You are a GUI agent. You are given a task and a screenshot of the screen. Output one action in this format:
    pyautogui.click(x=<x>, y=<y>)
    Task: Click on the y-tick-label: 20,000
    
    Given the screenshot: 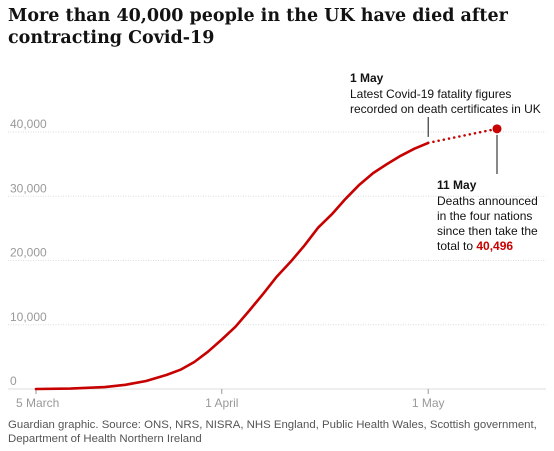 What is the action you would take?
    pyautogui.click(x=28, y=253)
    